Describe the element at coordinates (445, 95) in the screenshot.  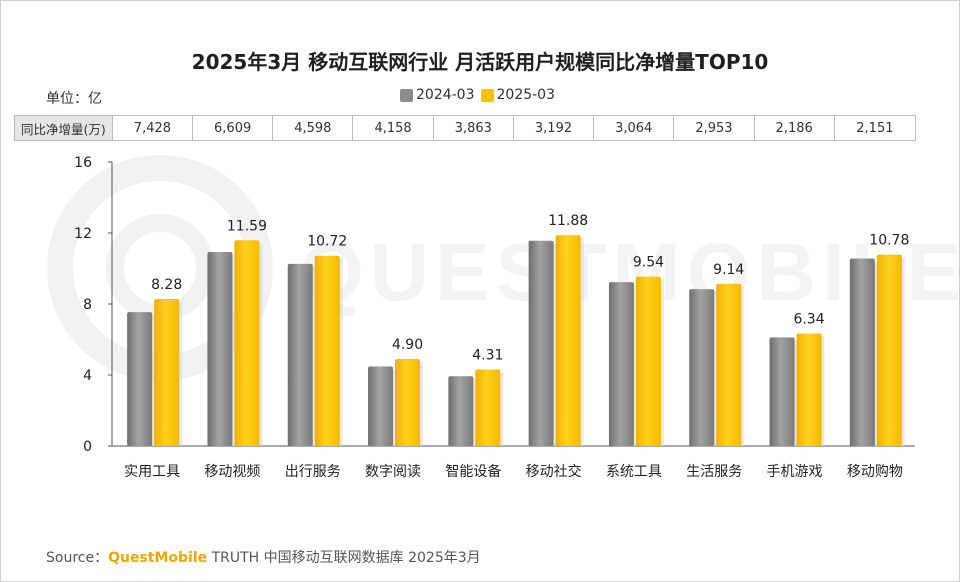
I see `legend-label-2024: 2024-03` at that location.